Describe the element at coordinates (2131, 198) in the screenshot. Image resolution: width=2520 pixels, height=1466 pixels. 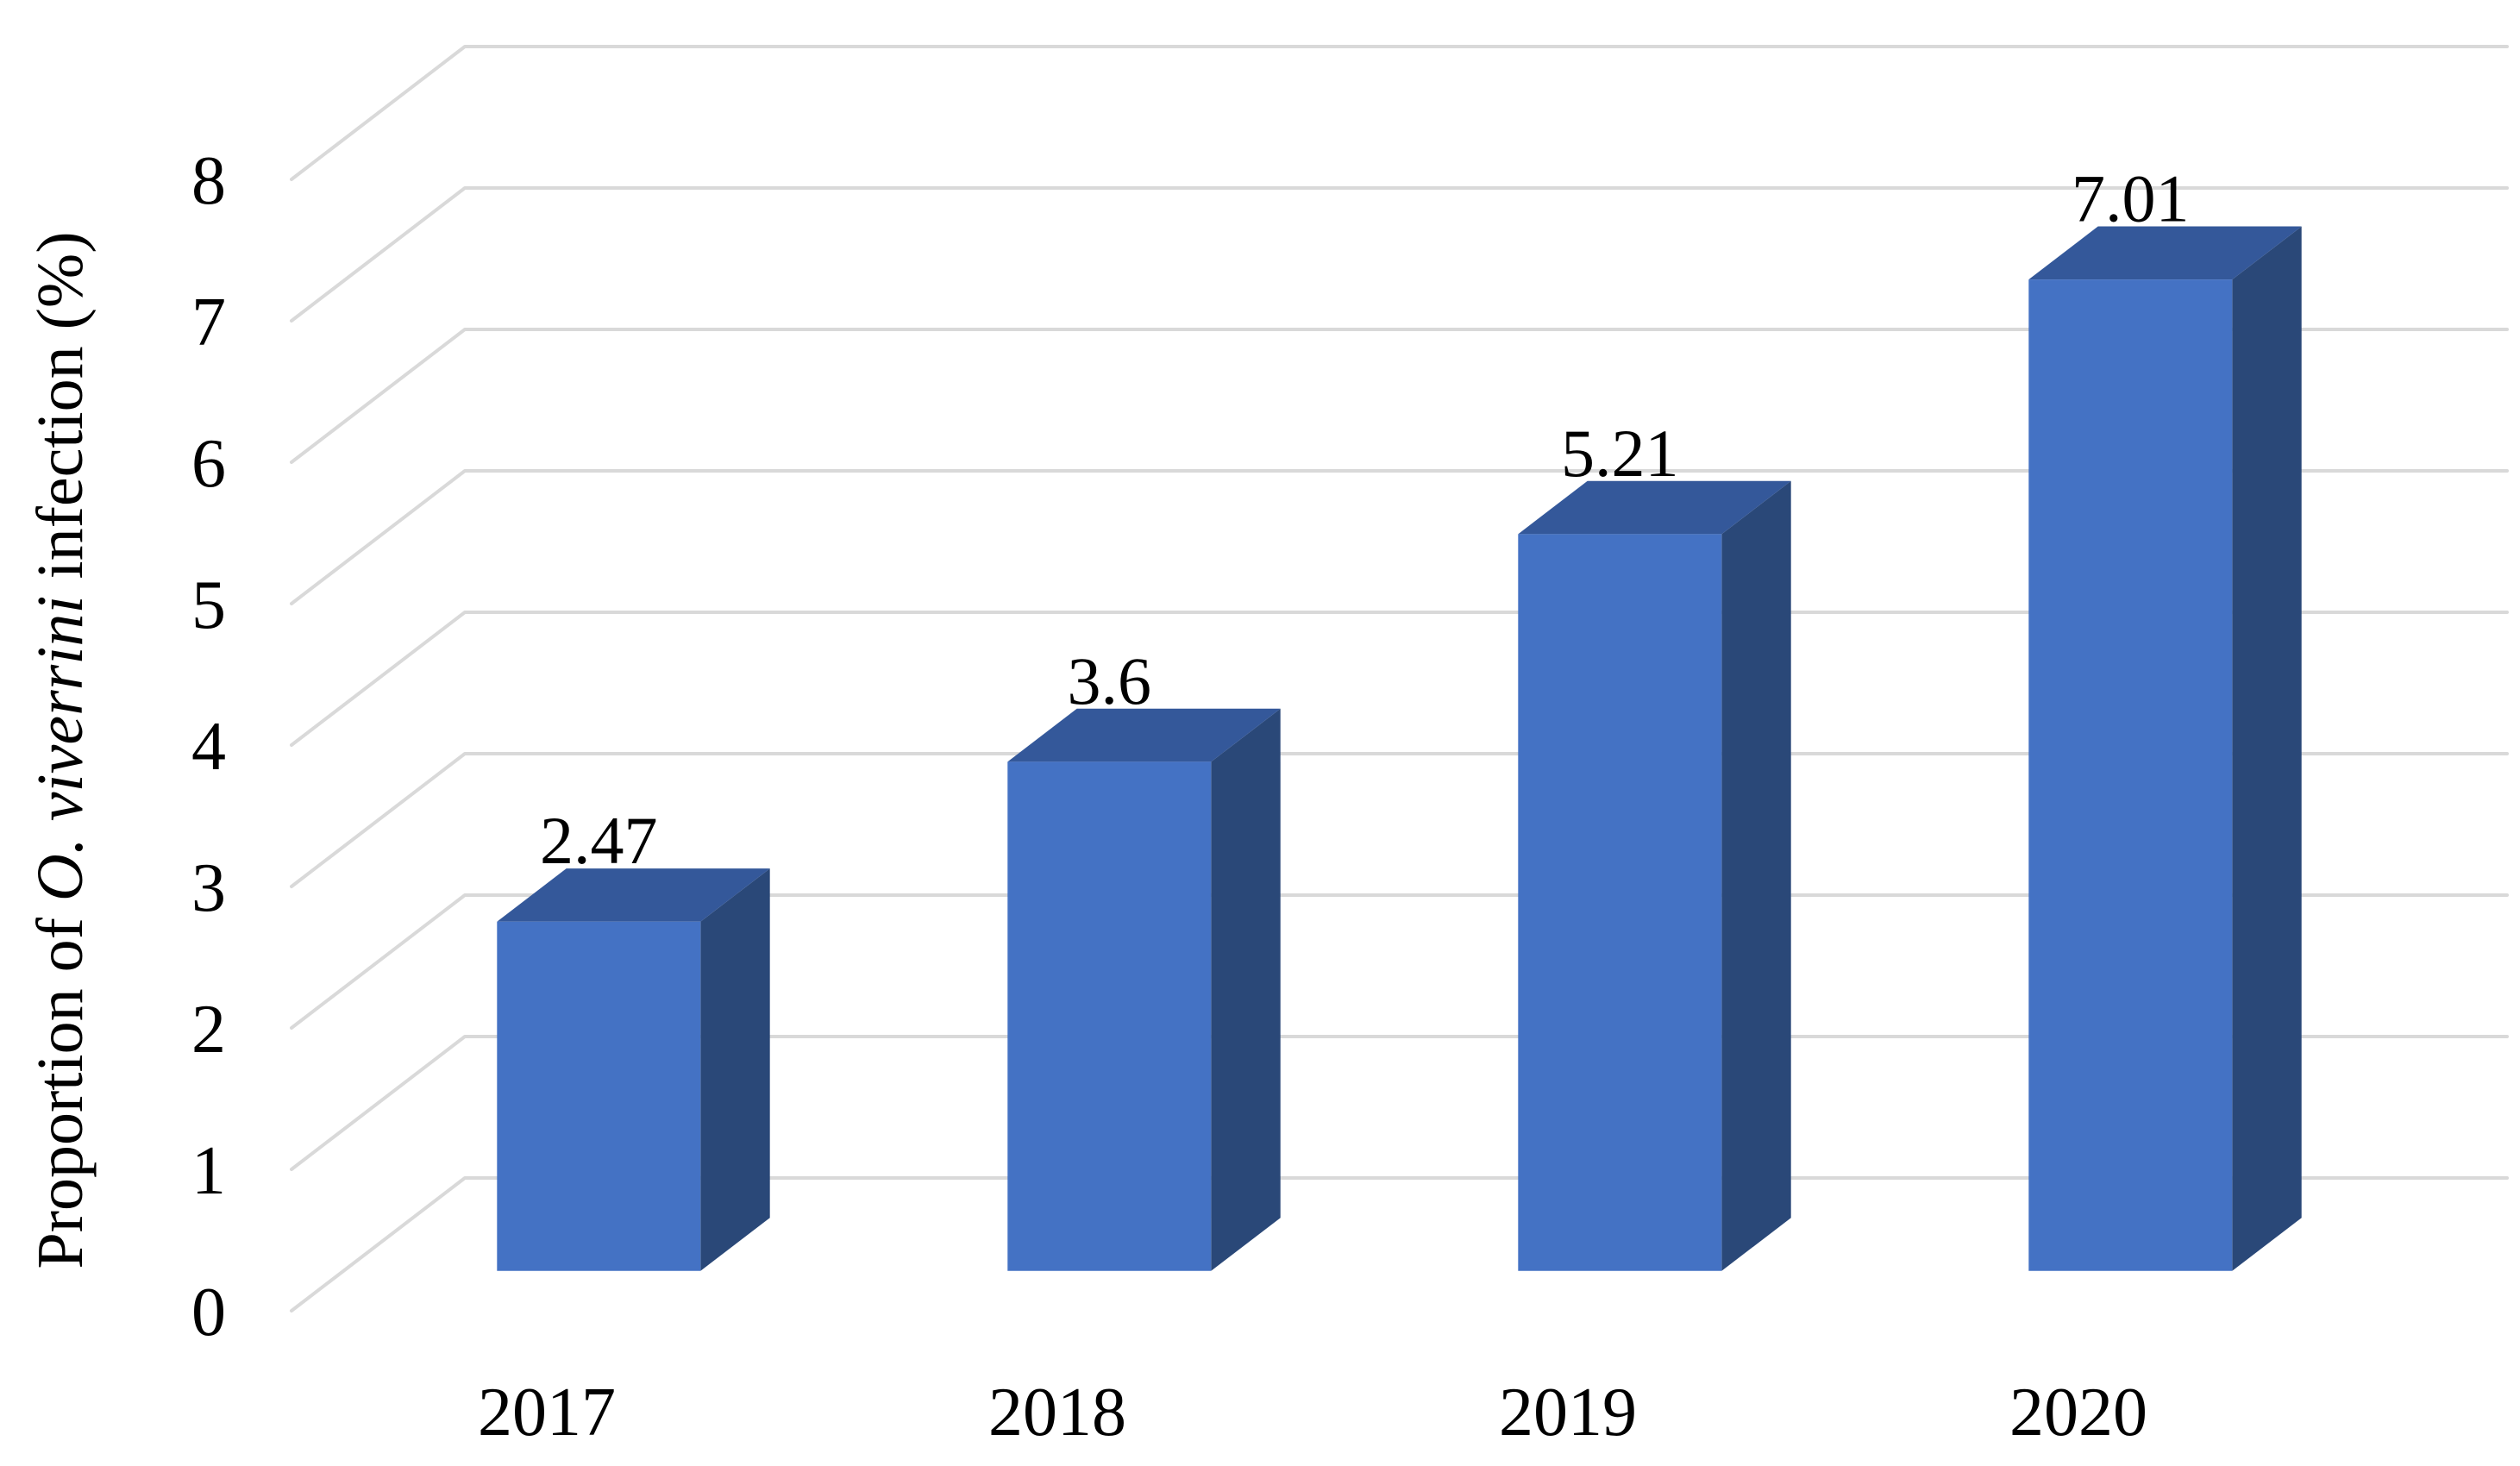
I see `data-label-2020: 7.01` at that location.